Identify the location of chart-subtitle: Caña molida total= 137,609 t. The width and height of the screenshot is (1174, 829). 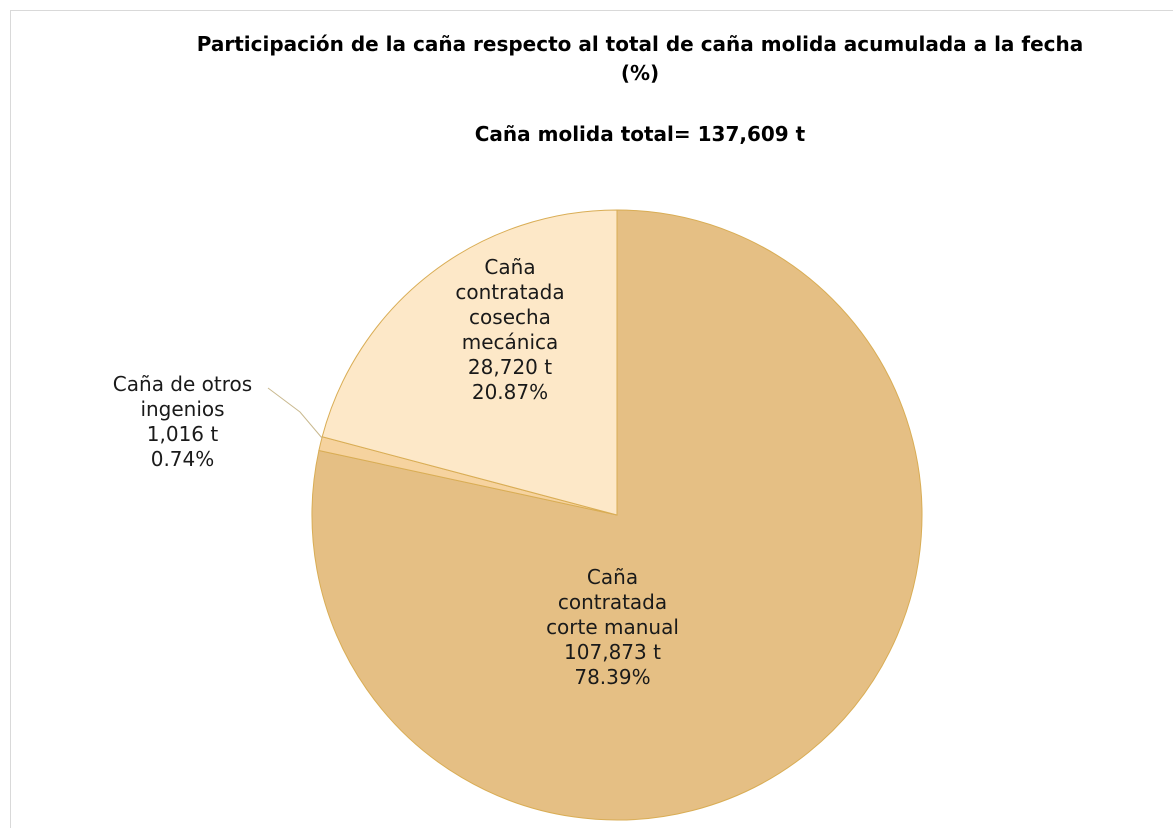
(640, 134).